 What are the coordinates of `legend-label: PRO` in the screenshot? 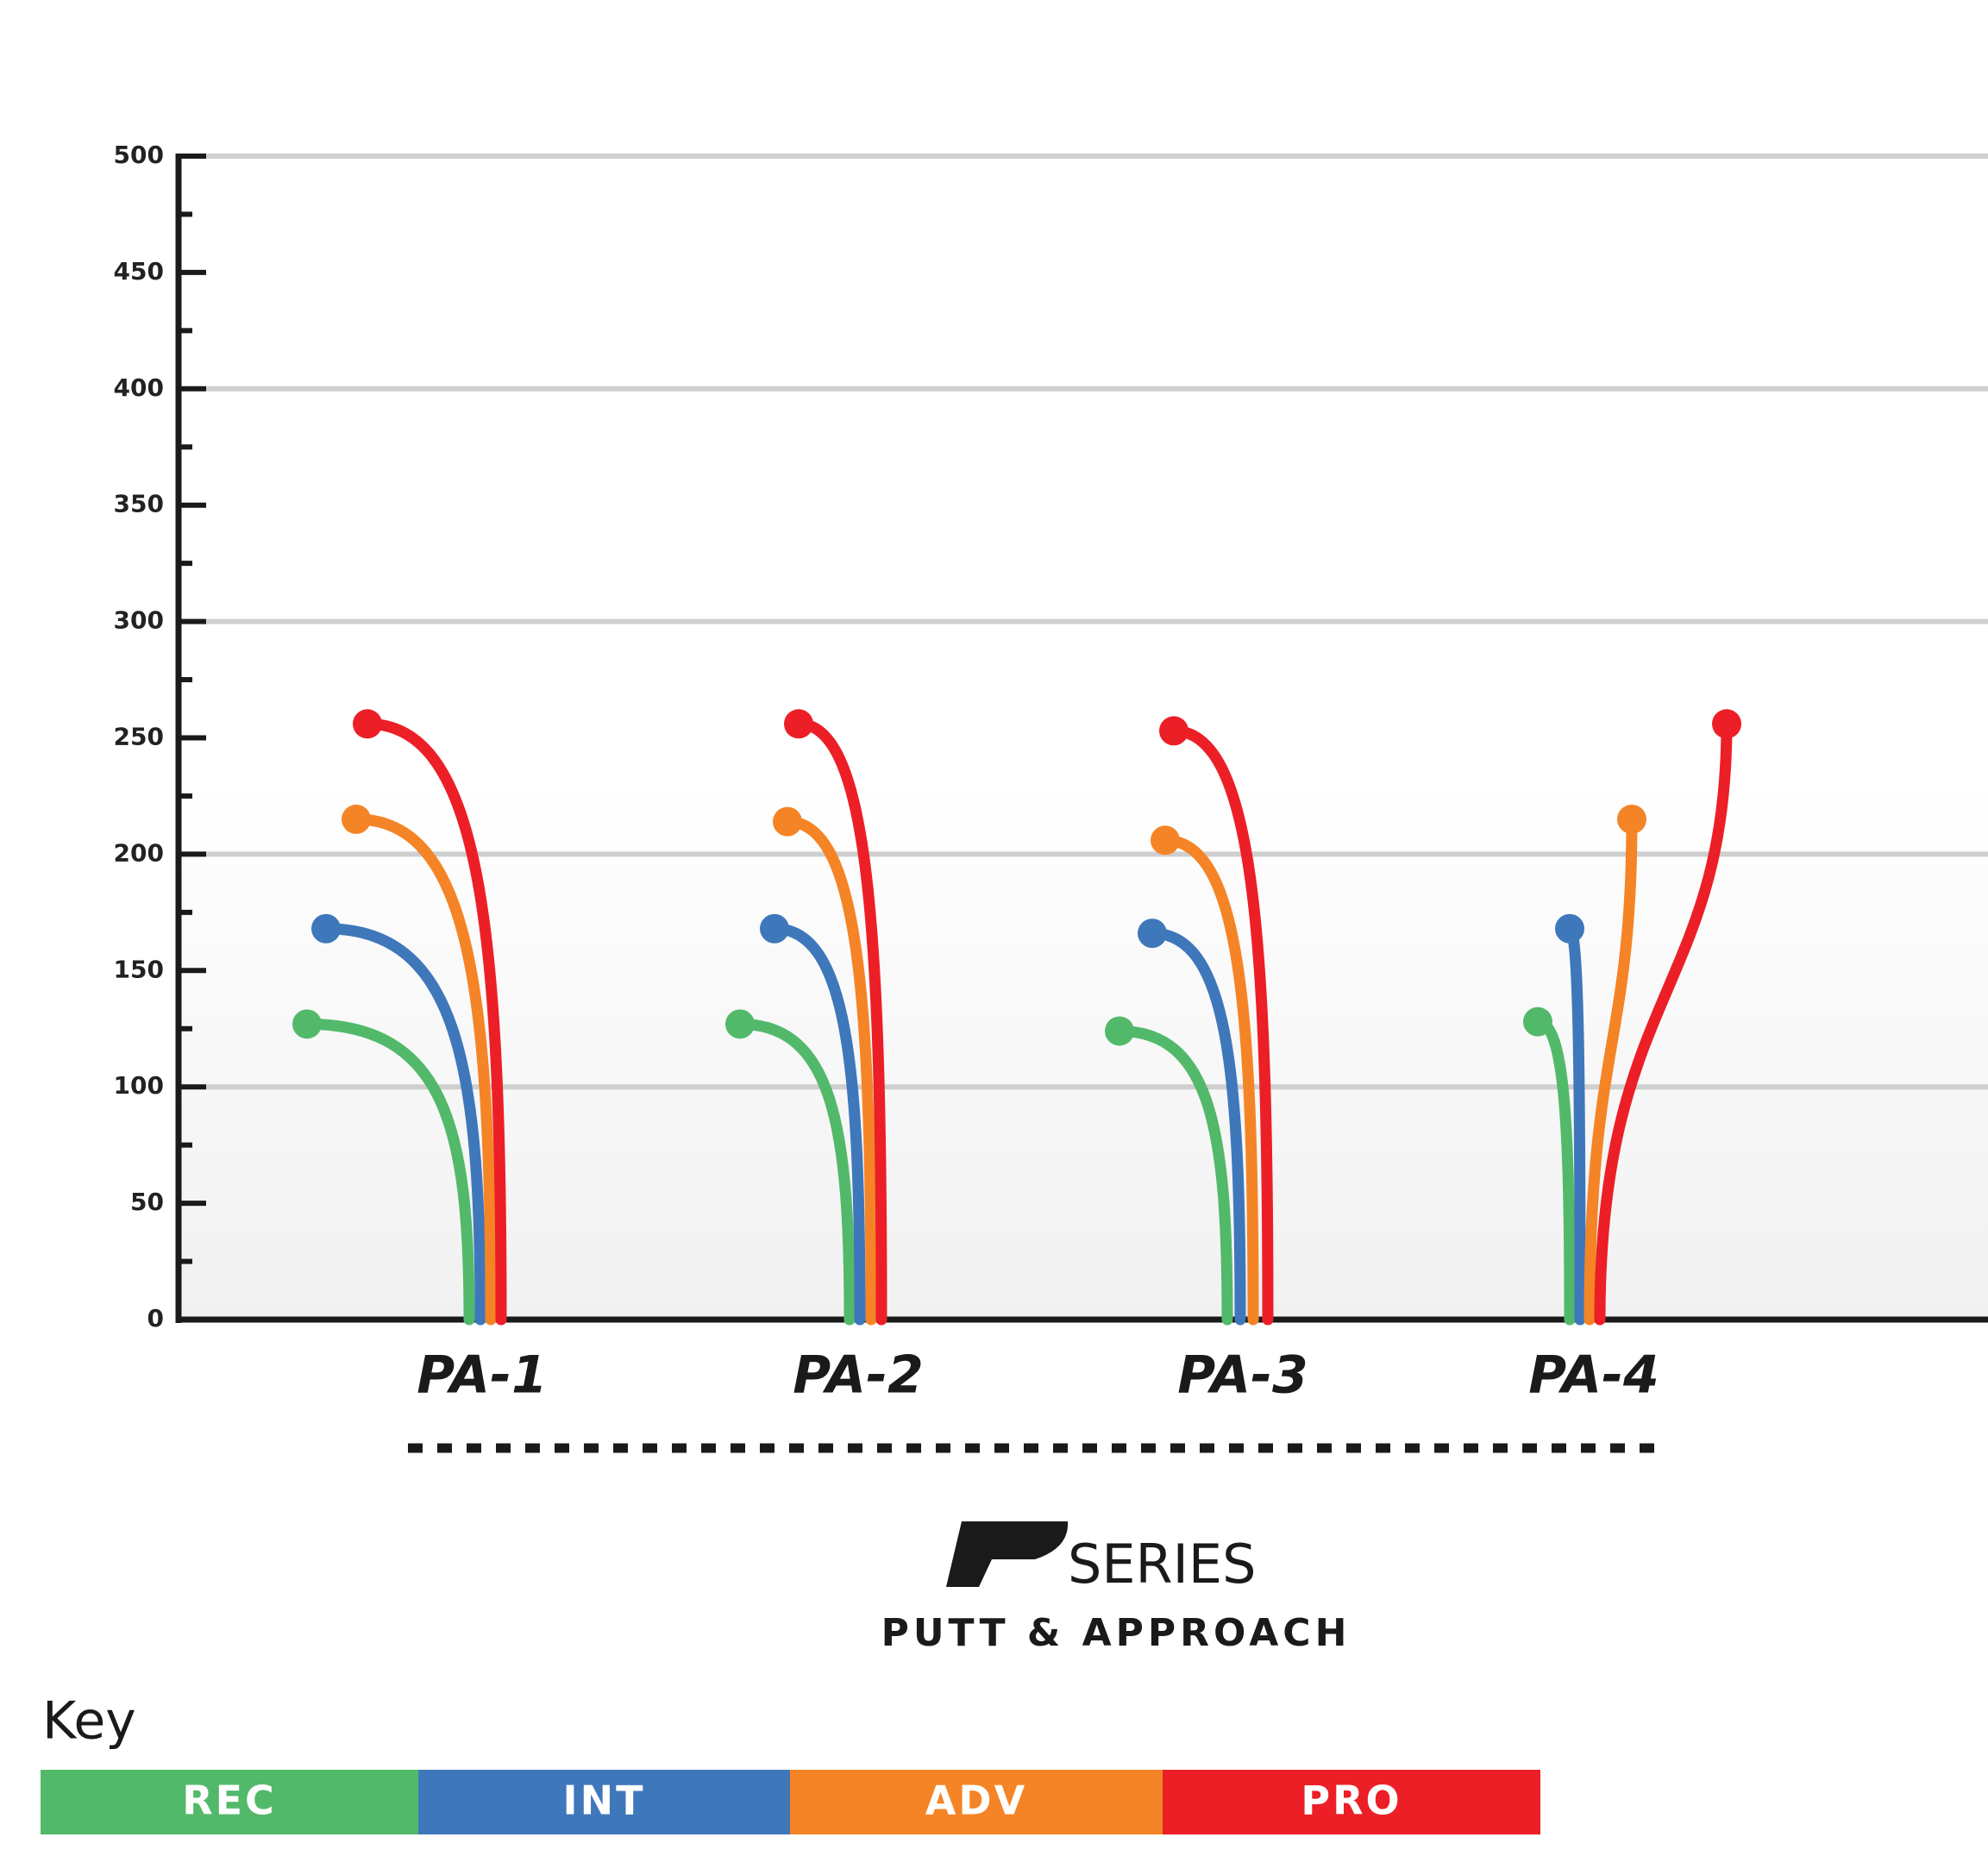 It's located at (1351, 1801).